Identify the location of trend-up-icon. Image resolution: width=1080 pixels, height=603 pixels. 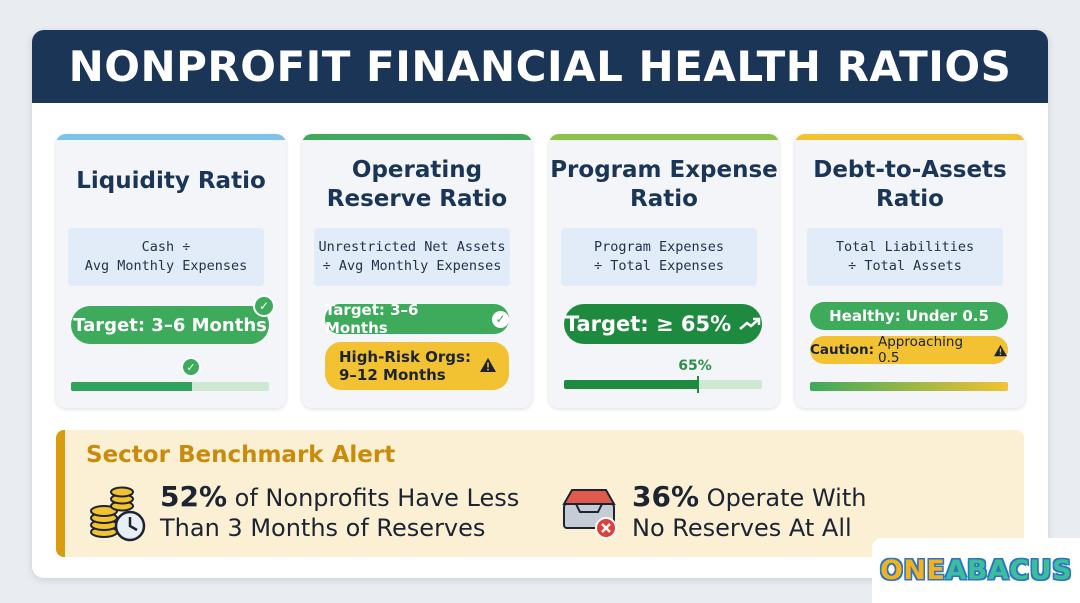
(750, 323).